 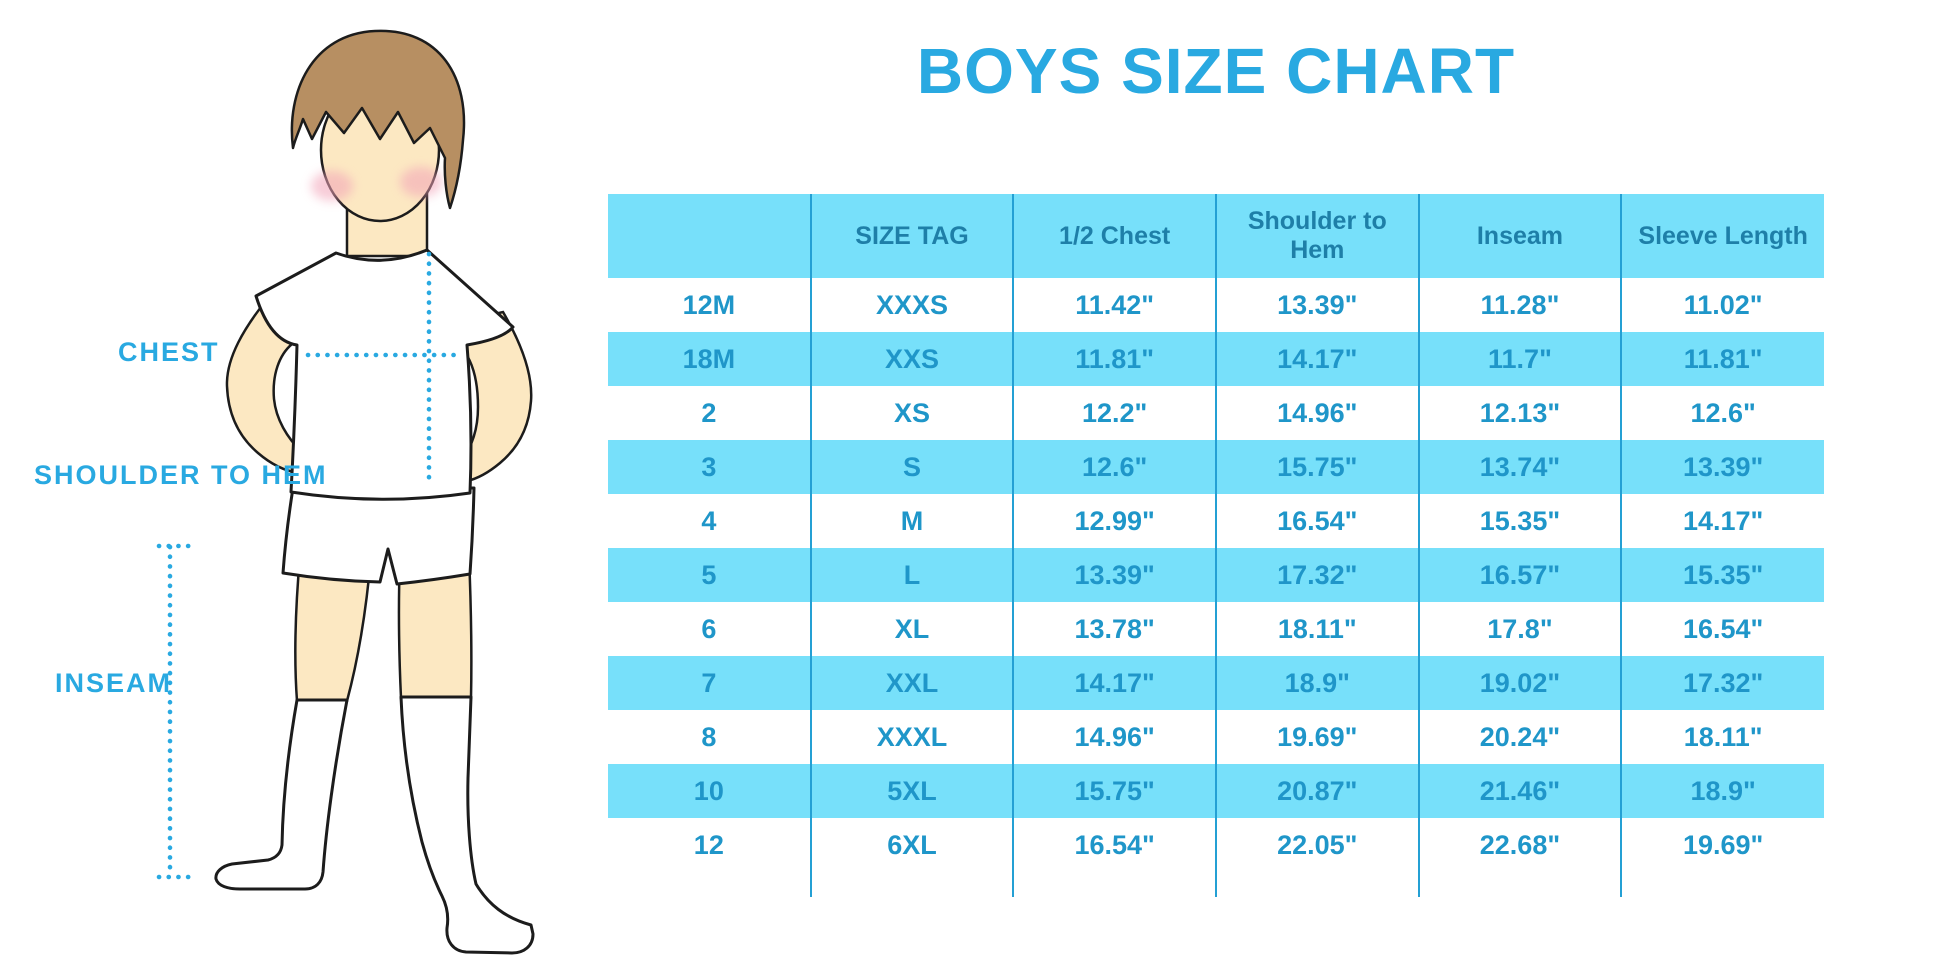 I want to click on column-header-blank, so click(x=709, y=236).